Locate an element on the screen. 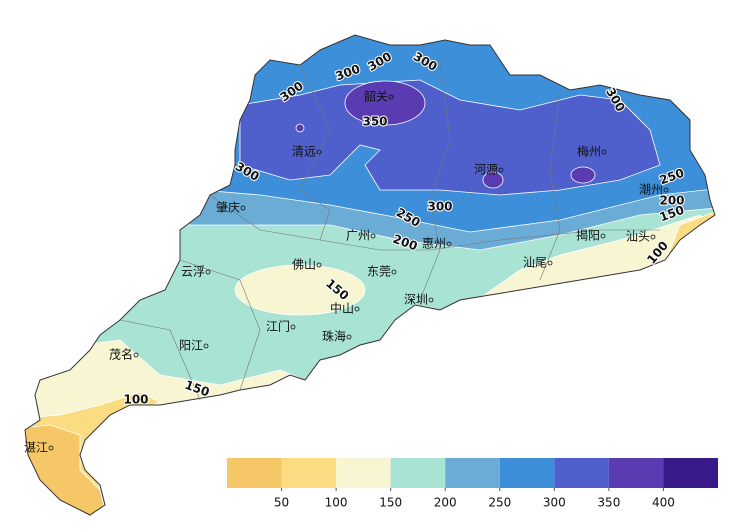 This screenshot has height=531, width=750. legend-tick-label: 300 is located at coordinates (554, 503).